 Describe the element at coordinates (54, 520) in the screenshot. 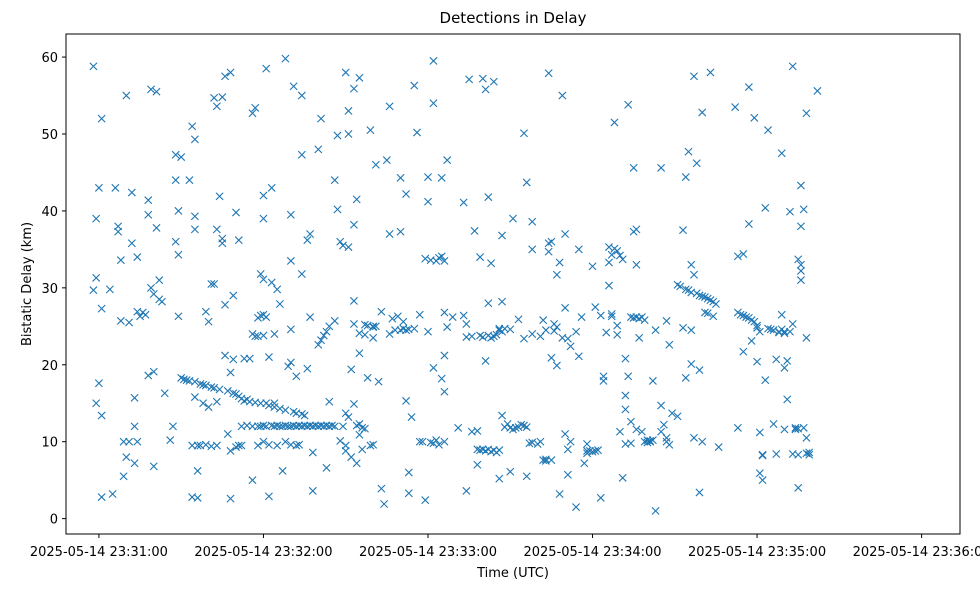

I see `y-tick-label: 0` at that location.